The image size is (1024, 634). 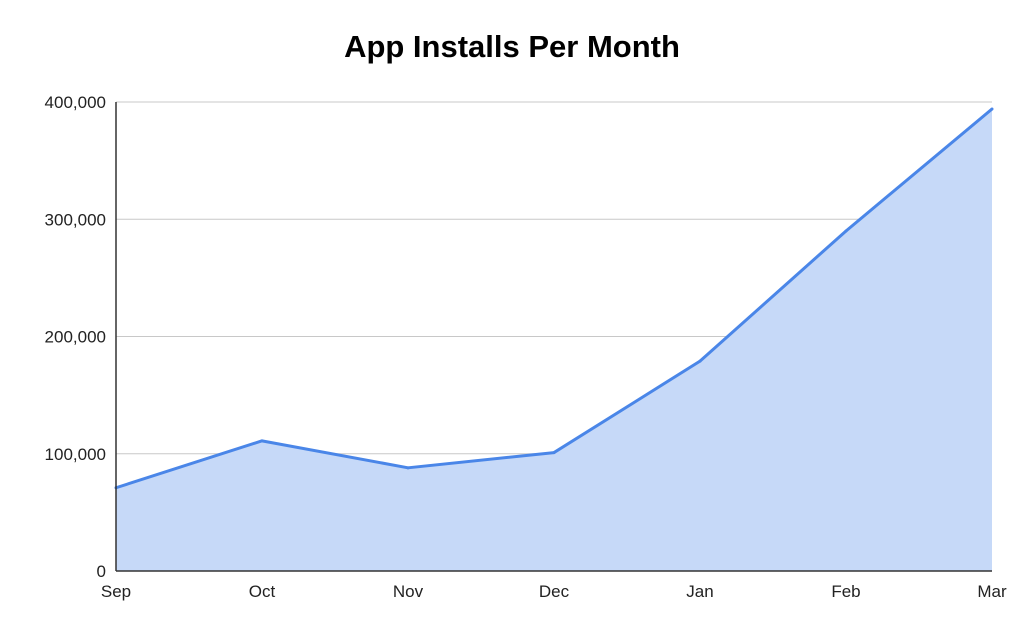 What do you see at coordinates (554, 591) in the screenshot?
I see `x-tick-label: Dec` at bounding box center [554, 591].